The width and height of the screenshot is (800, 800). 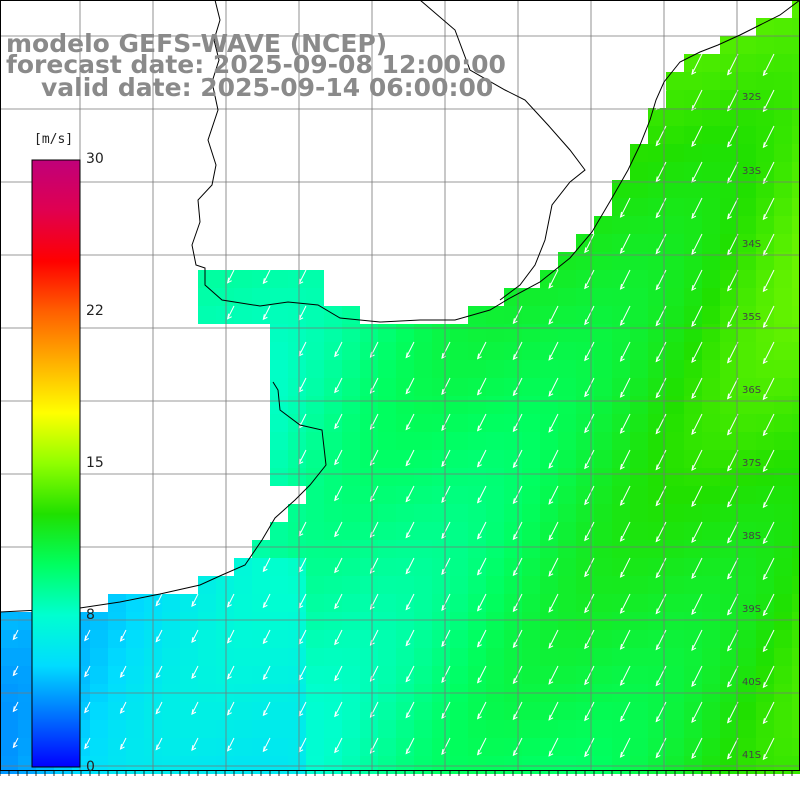 I want to click on forecast-date: forecast date: 2025-09-08 12:00:00, so click(x=256, y=64).